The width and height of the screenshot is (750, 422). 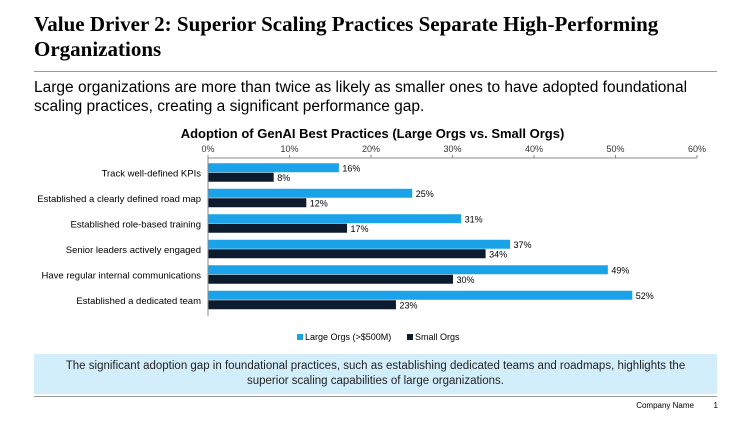 What do you see at coordinates (697, 149) in the screenshot?
I see `x-tick-label: 60%` at bounding box center [697, 149].